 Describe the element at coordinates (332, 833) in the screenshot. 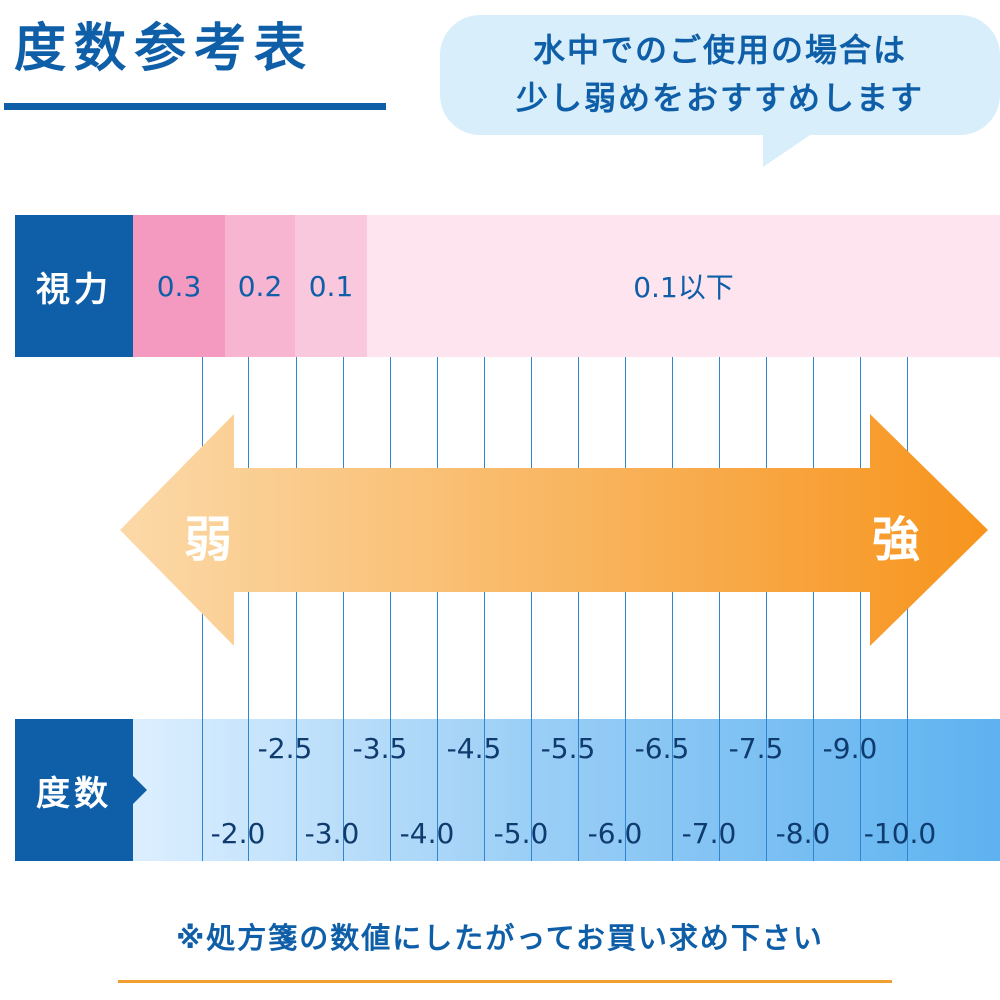

I see `degree-value: -3.0` at that location.